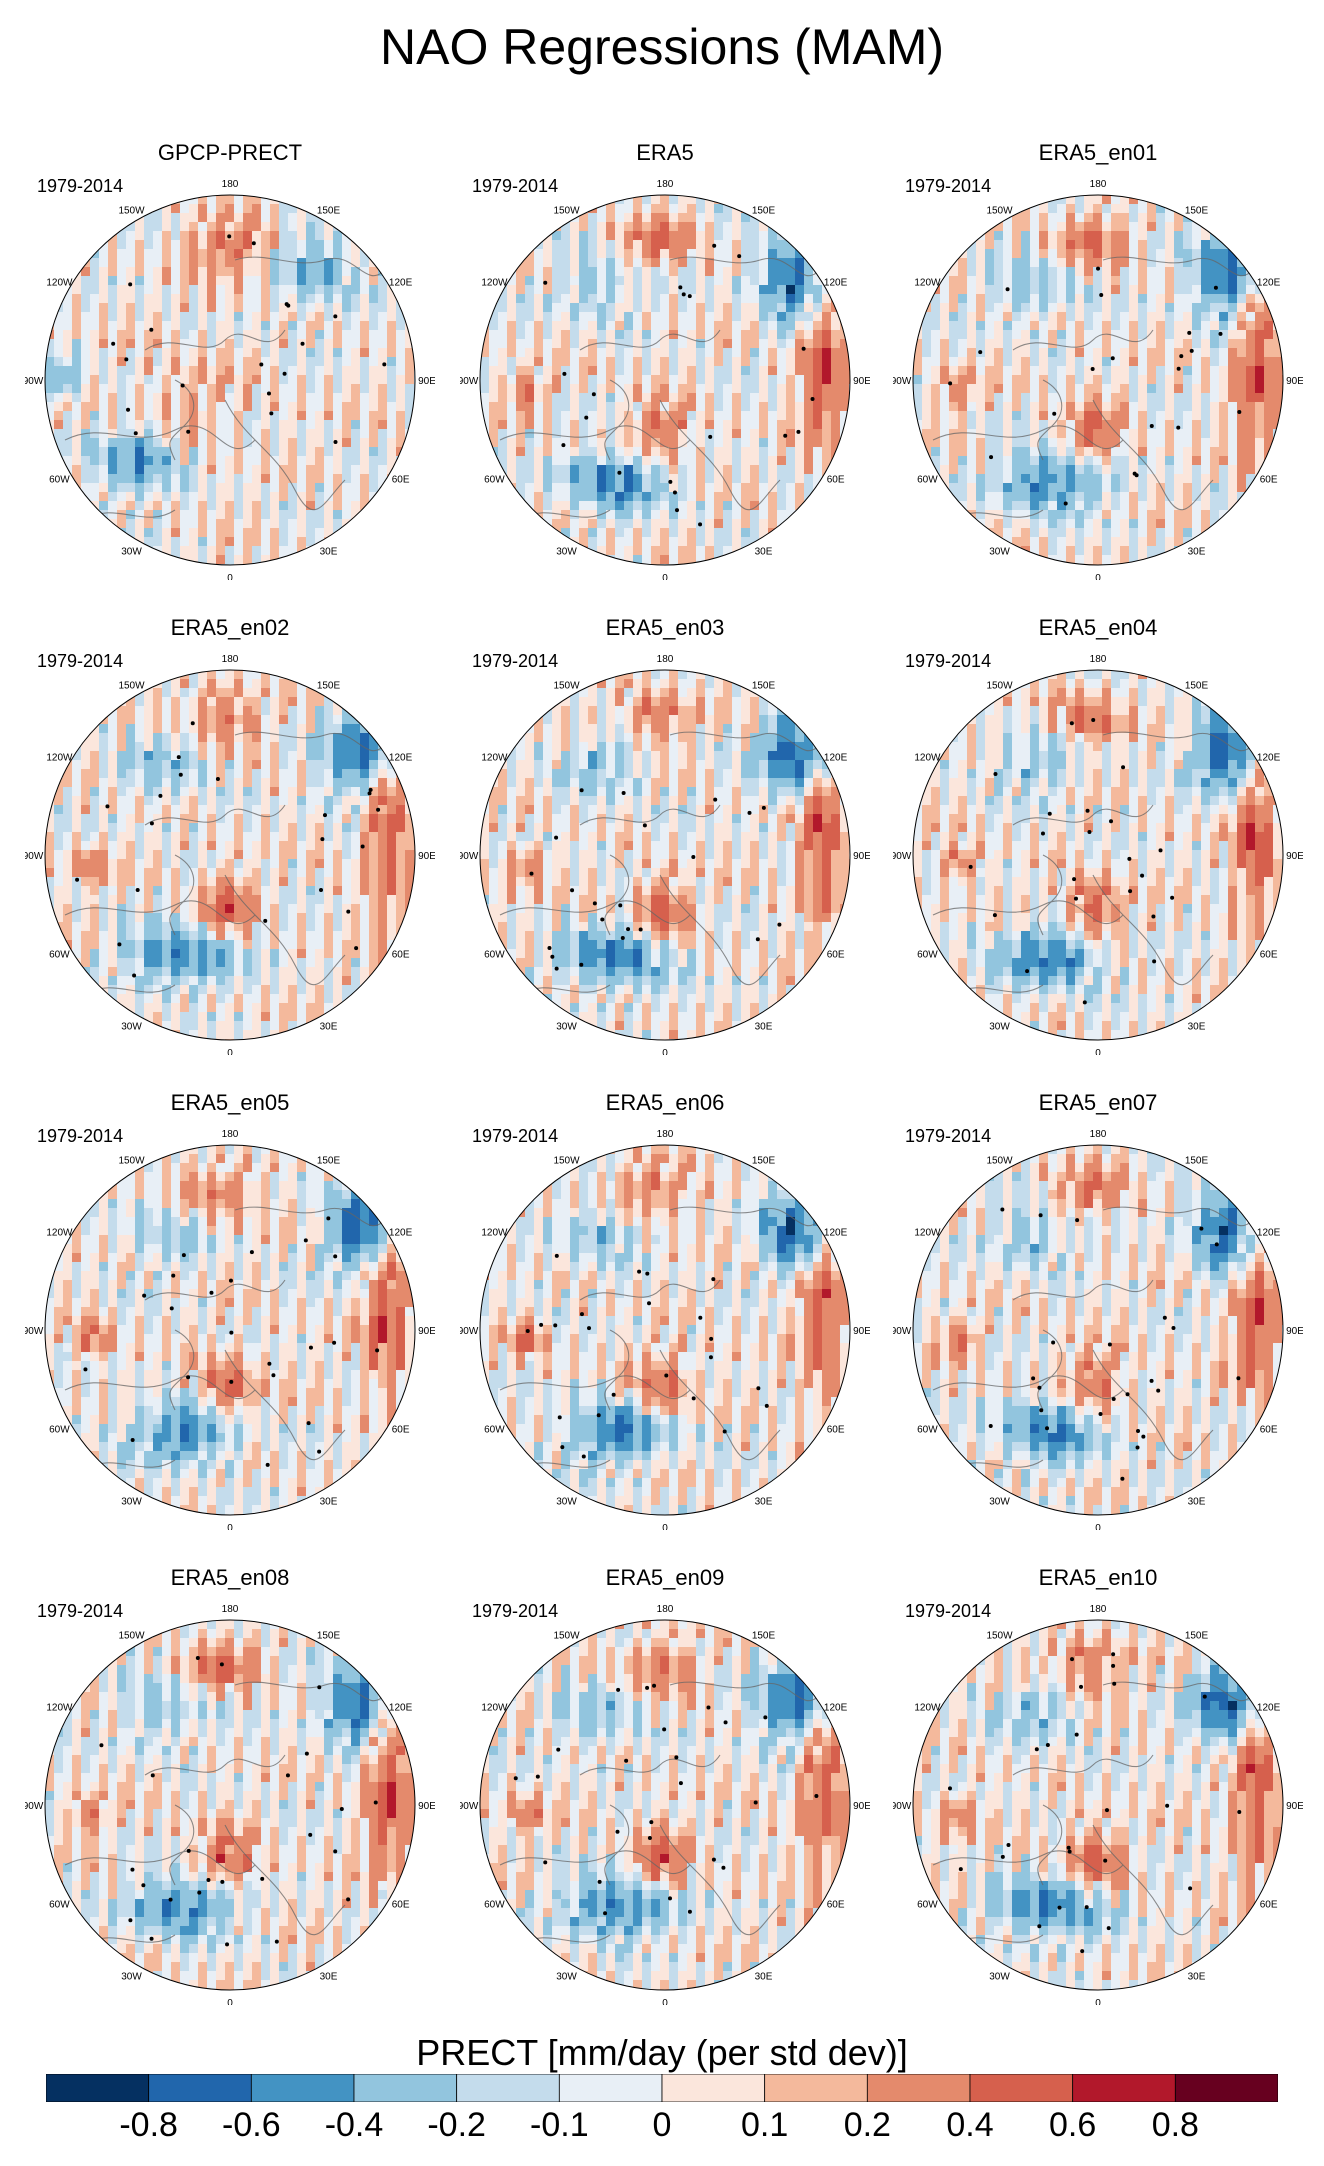 The image size is (1324, 2166). I want to click on colorbar-title: PRECT [mm/day (per std dev)], so click(662, 2052).